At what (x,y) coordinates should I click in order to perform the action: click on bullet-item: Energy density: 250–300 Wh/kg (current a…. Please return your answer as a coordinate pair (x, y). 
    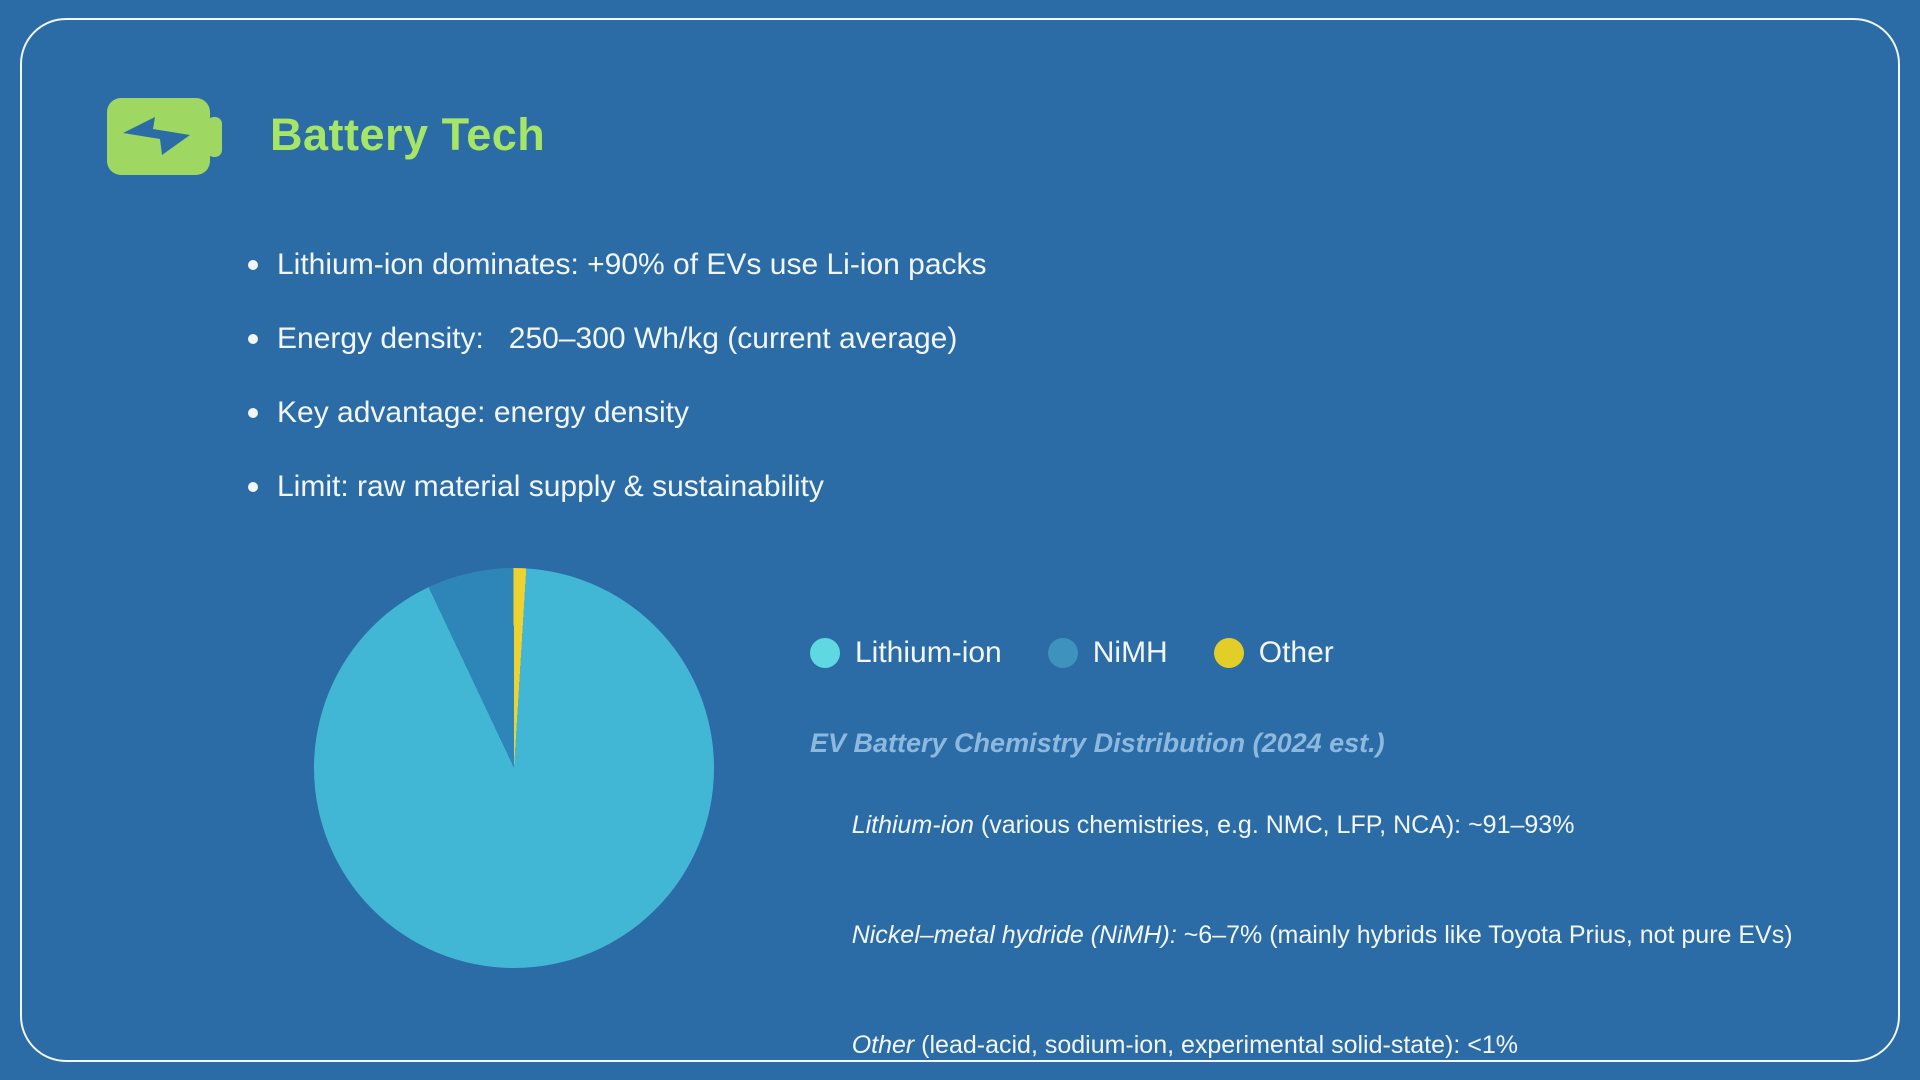
    Looking at the image, I should click on (610, 339).